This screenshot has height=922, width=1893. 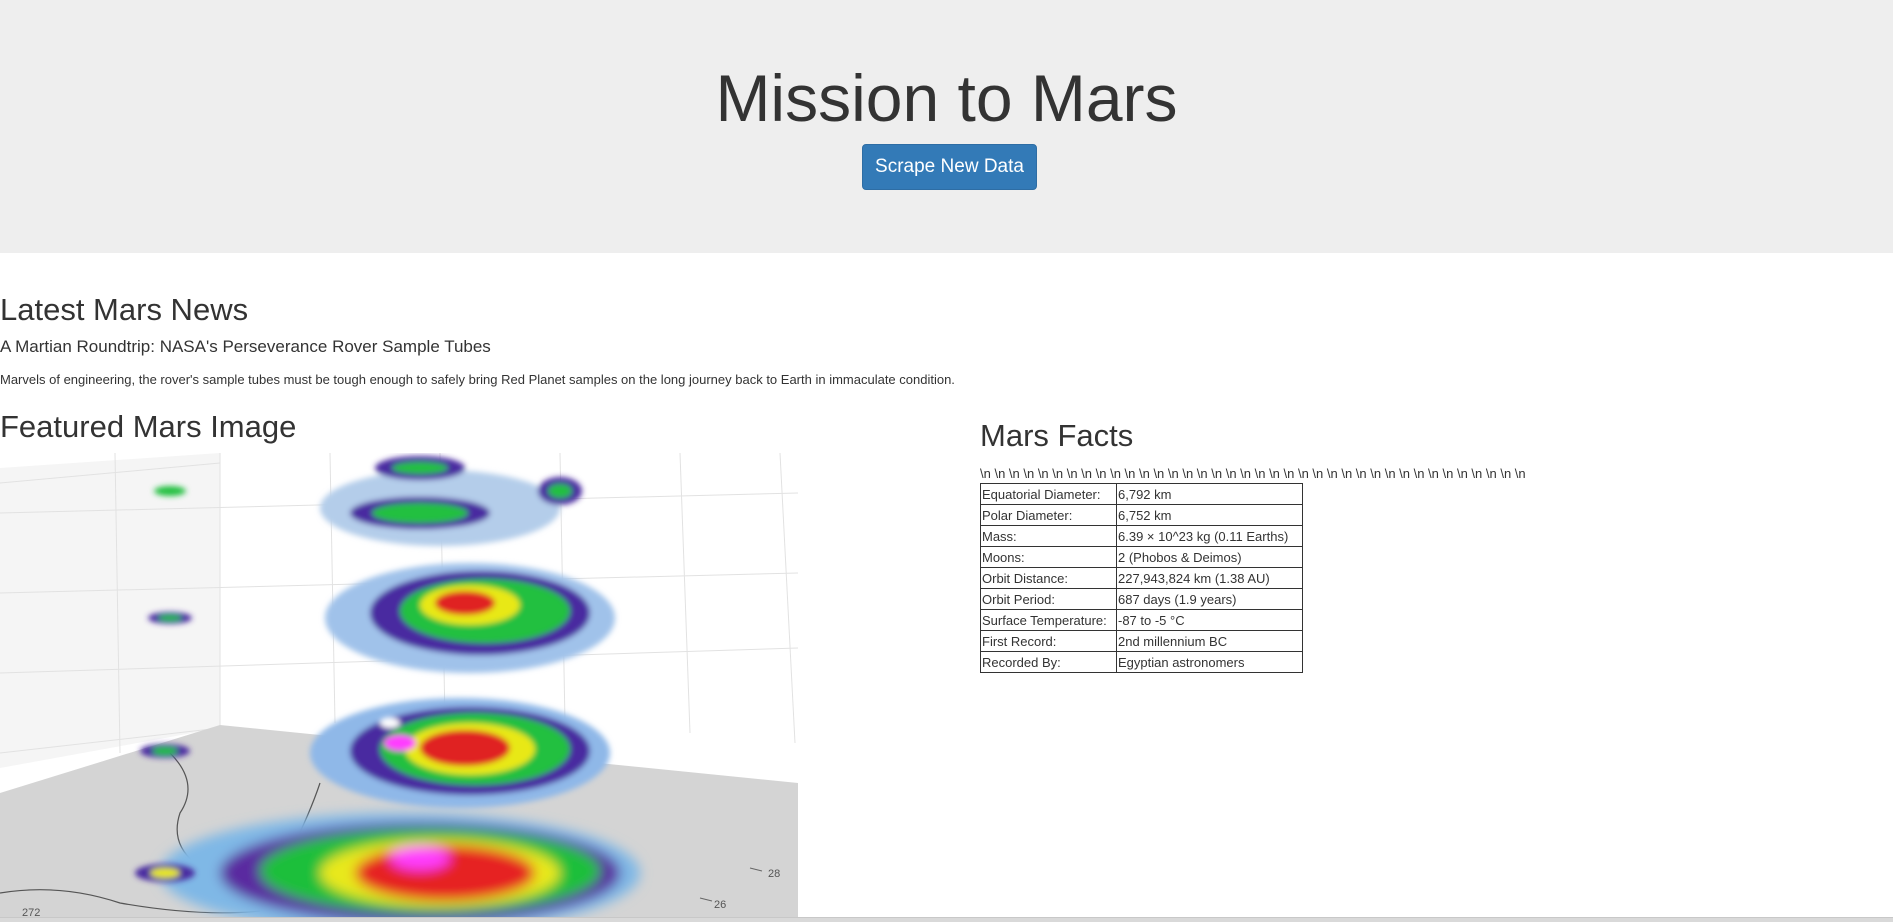 I want to click on facts-row: Equatorial Diameter: 6,792 km, so click(x=1141, y=494).